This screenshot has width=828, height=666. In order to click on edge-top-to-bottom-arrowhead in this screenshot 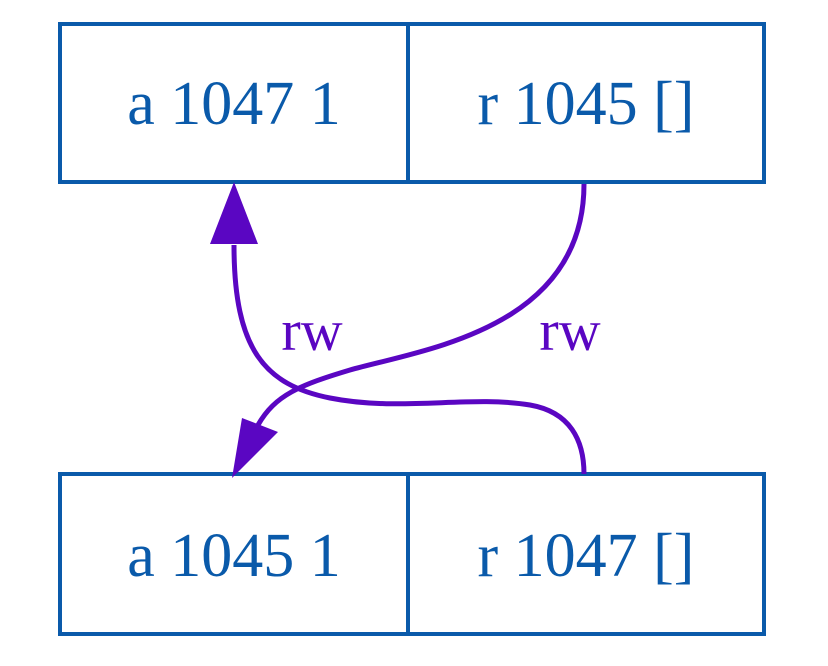, I will do `click(255, 448)`.